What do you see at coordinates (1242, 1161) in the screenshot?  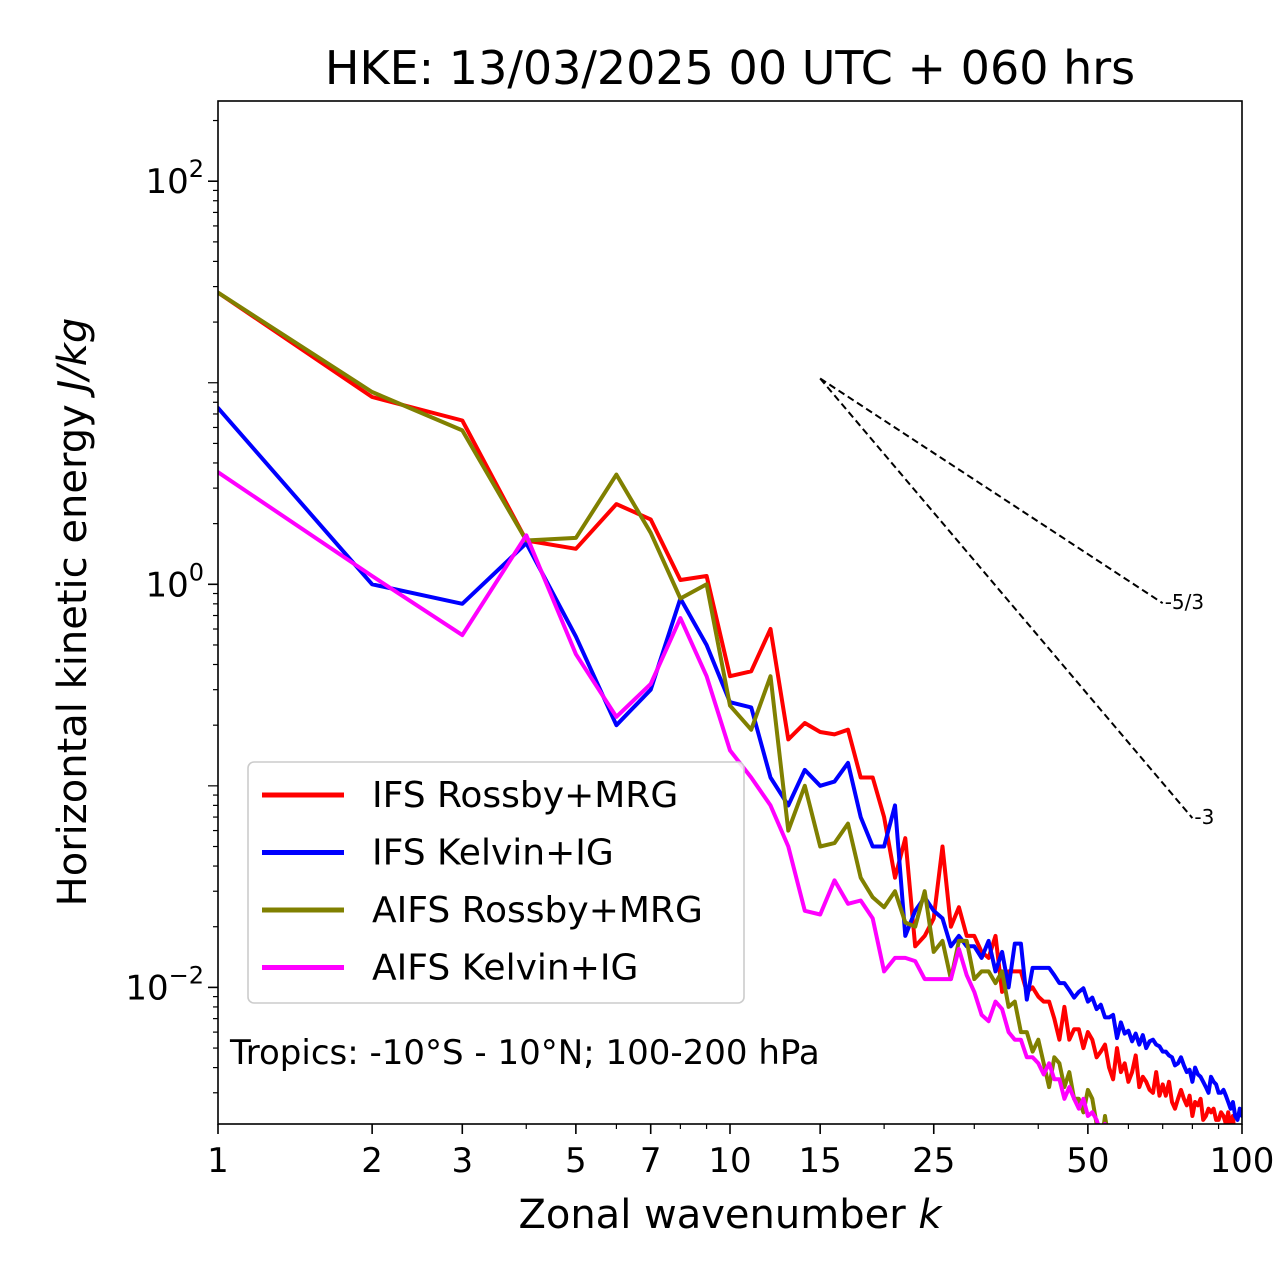 I see `x-tick-label: 100` at bounding box center [1242, 1161].